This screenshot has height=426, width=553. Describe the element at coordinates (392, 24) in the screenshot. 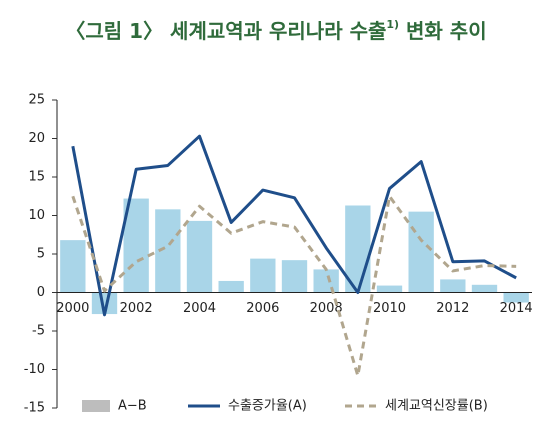

I see `title-superscript: 1)` at that location.